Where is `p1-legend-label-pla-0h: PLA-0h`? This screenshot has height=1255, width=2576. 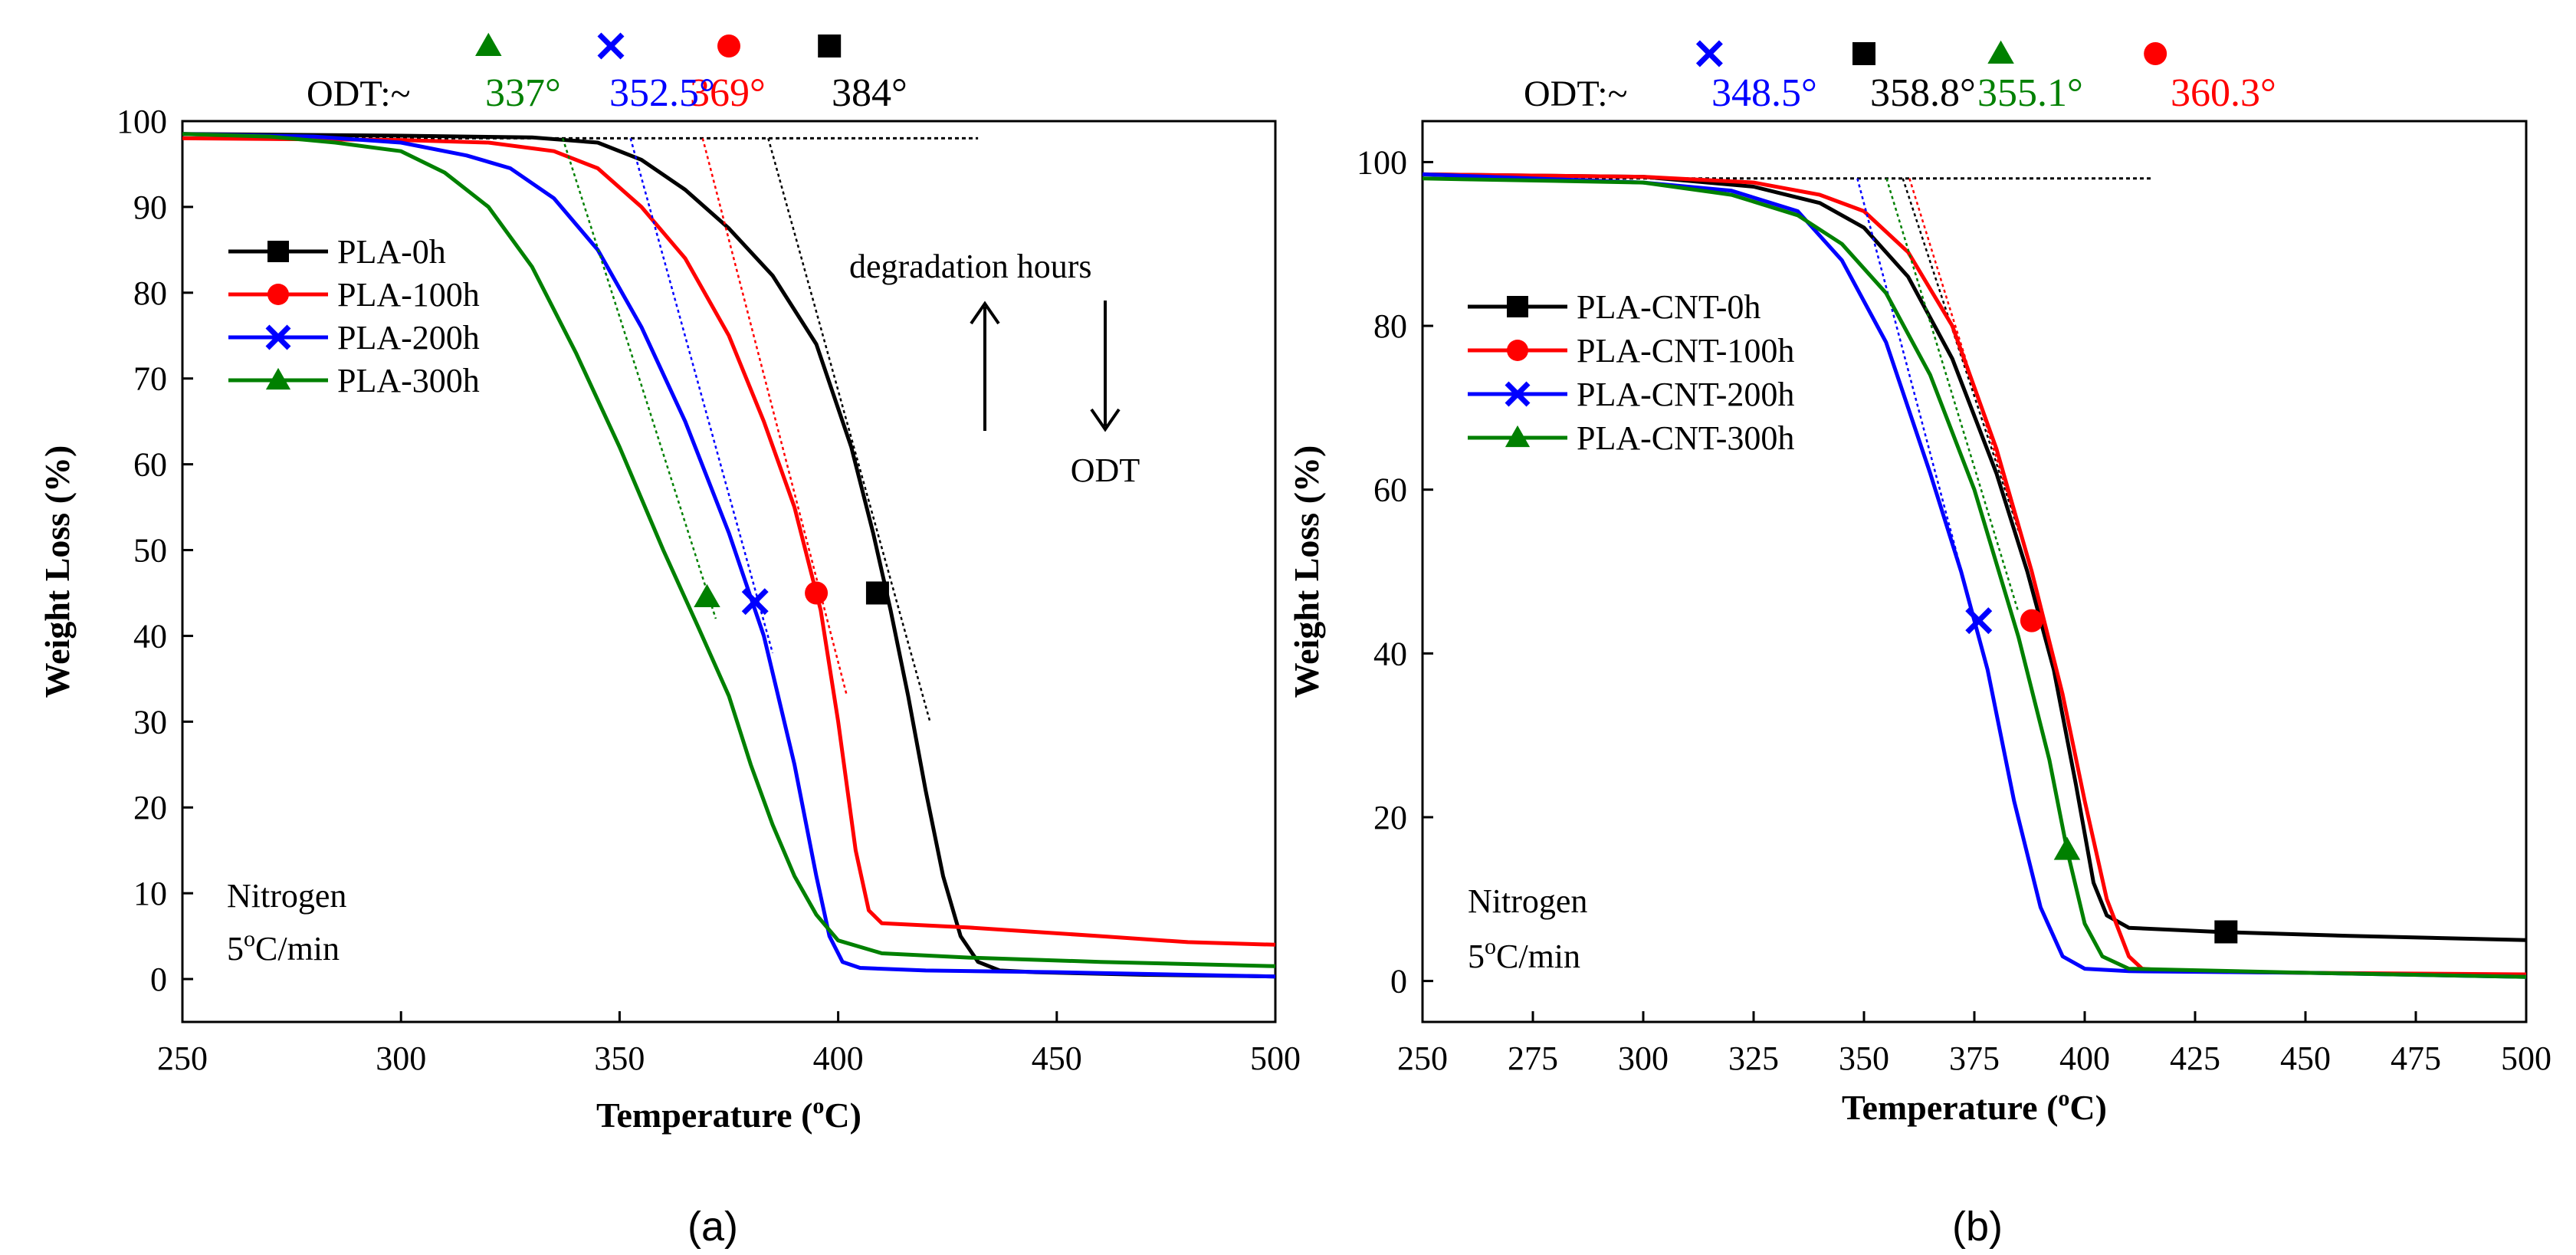
p1-legend-label-pla-0h: PLA-0h is located at coordinates (391, 252).